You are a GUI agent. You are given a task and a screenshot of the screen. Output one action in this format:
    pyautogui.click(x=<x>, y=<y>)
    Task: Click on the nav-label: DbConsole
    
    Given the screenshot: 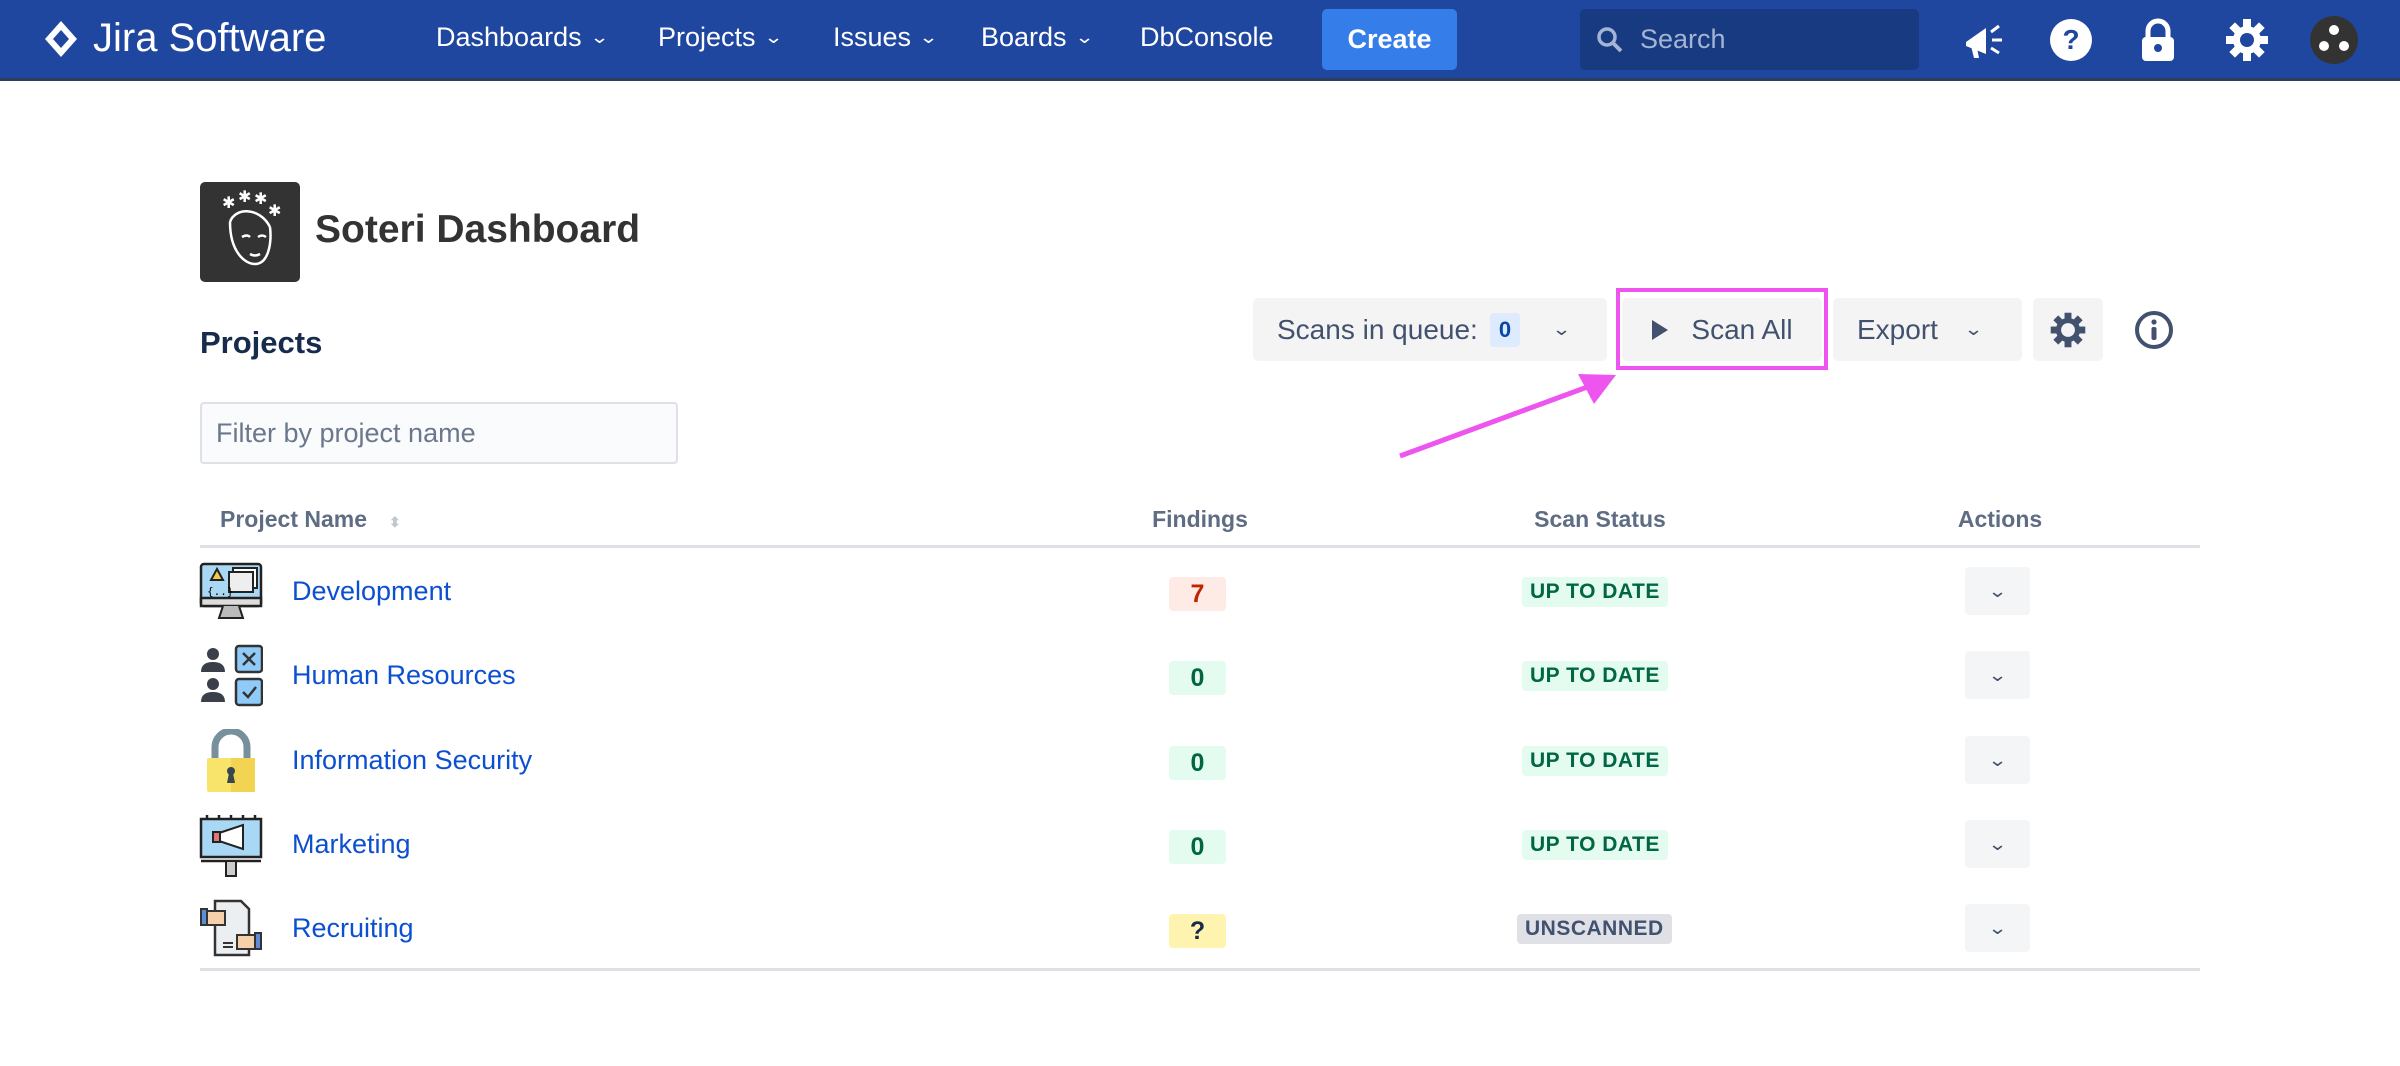 What is the action you would take?
    pyautogui.click(x=1207, y=37)
    